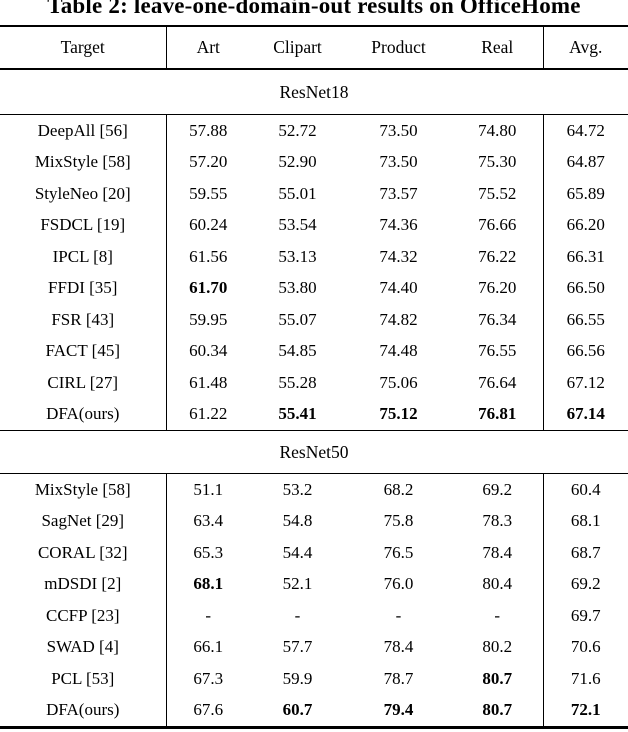 This screenshot has height=732, width=628. Describe the element at coordinates (314, 521) in the screenshot. I see `table-row: SagNet [29] 63.4 54.8 75.8 78.3 68.1` at that location.